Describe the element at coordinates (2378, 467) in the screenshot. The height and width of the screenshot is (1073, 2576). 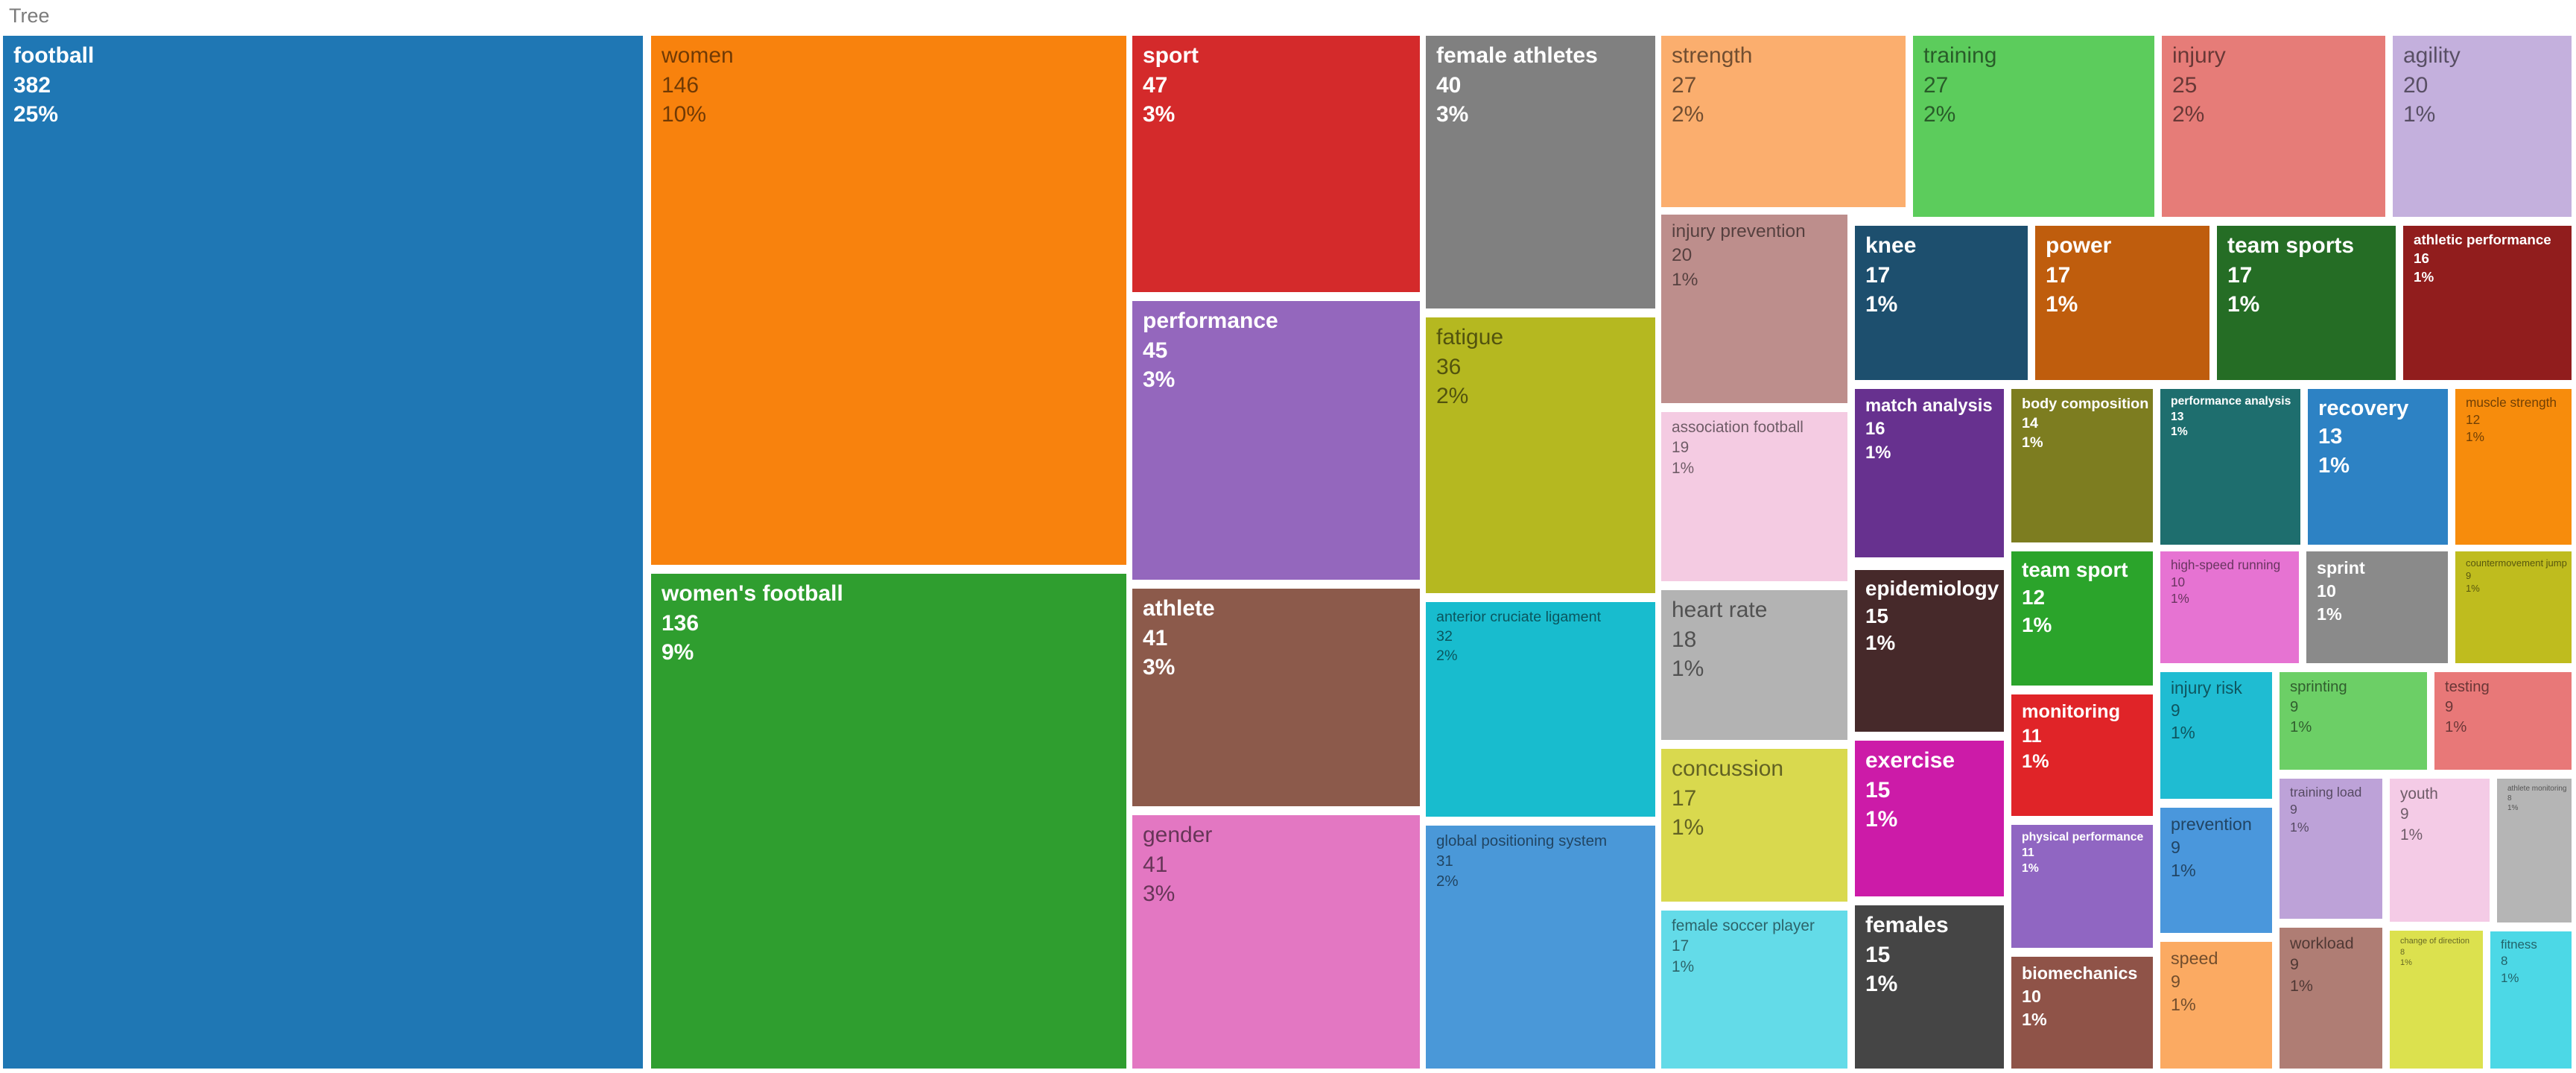
I see `treemap-cell-recovery: recovery 13 1%` at that location.